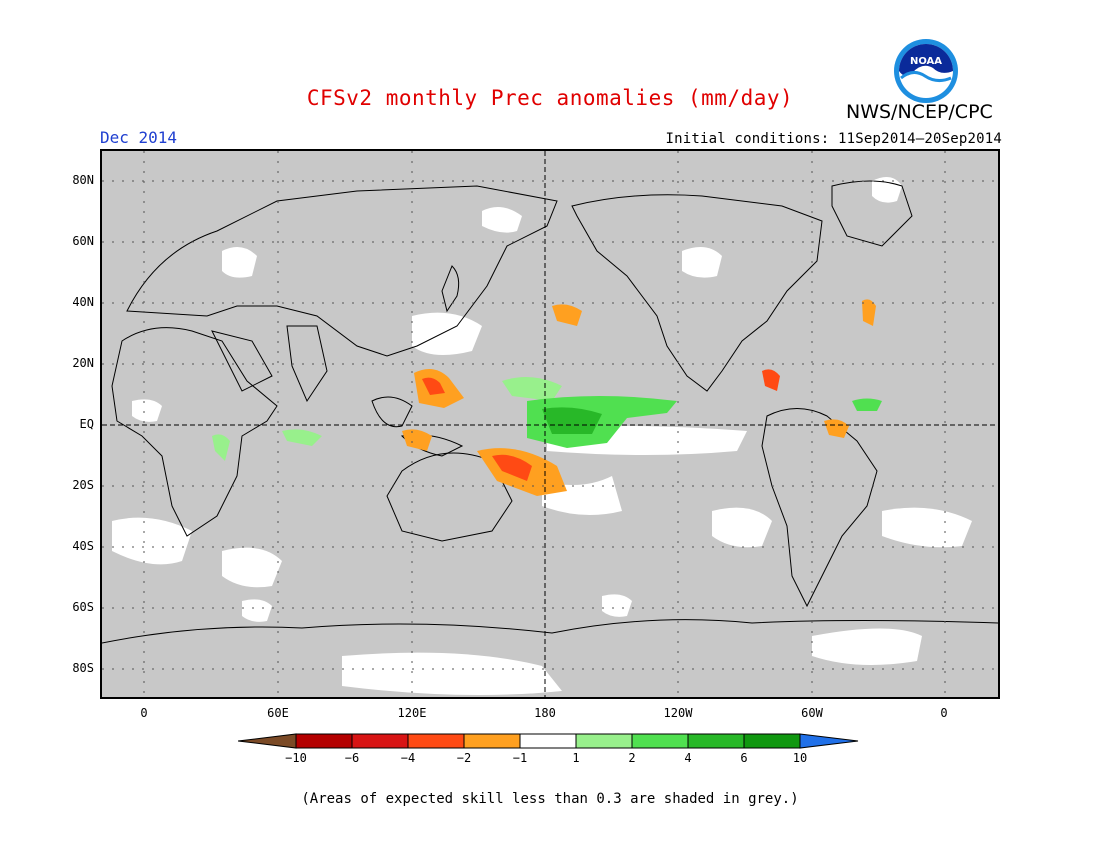  Describe the element at coordinates (267, 741) in the screenshot. I see `colorbar-arrow-low` at that location.